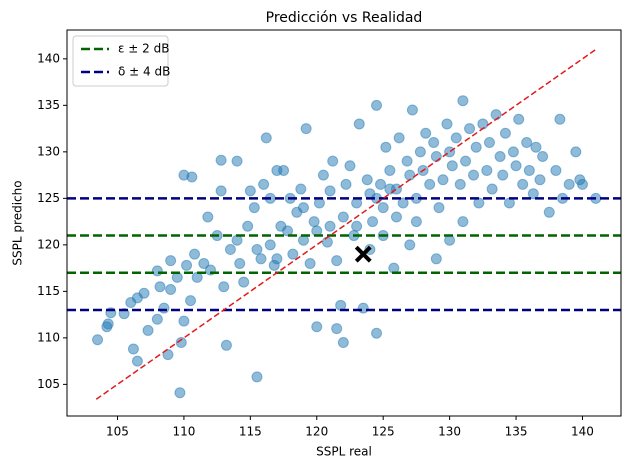 Image resolution: width=630 pixels, height=474 pixels. Describe the element at coordinates (582, 432) in the screenshot. I see `x-tick-label: 140` at that location.